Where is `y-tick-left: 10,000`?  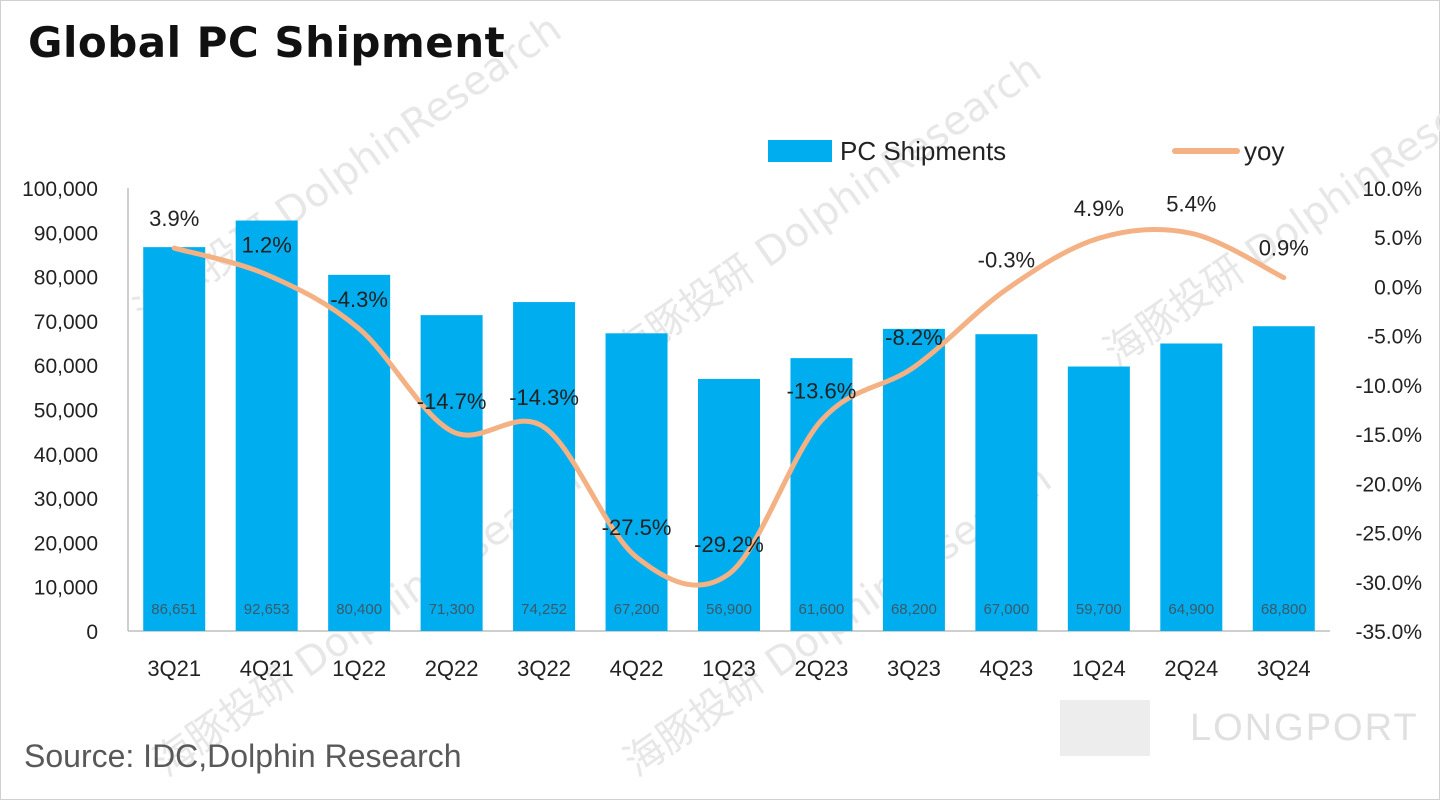 y-tick-left: 10,000 is located at coordinates (66, 588).